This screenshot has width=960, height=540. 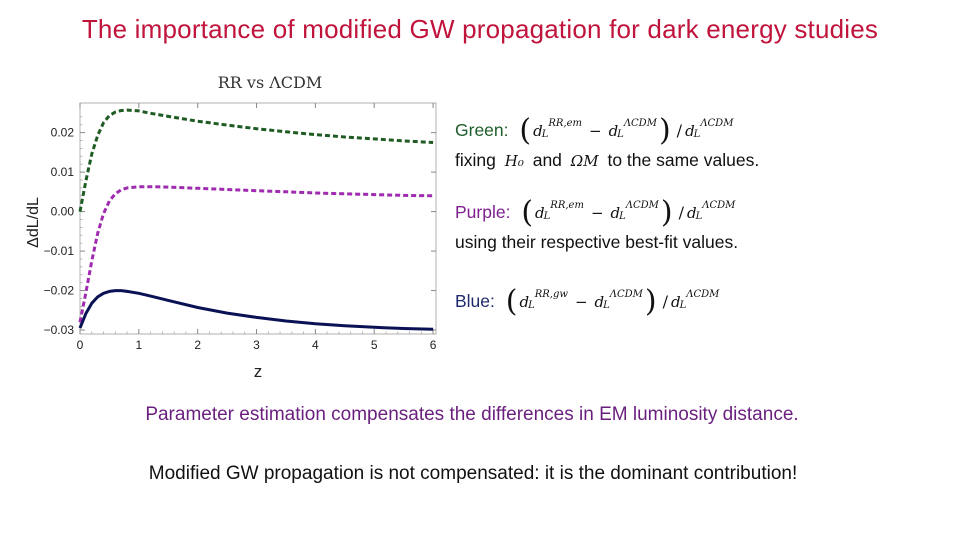 What do you see at coordinates (33, 222) in the screenshot?
I see `y-axis-label: ΔdL/dL` at bounding box center [33, 222].